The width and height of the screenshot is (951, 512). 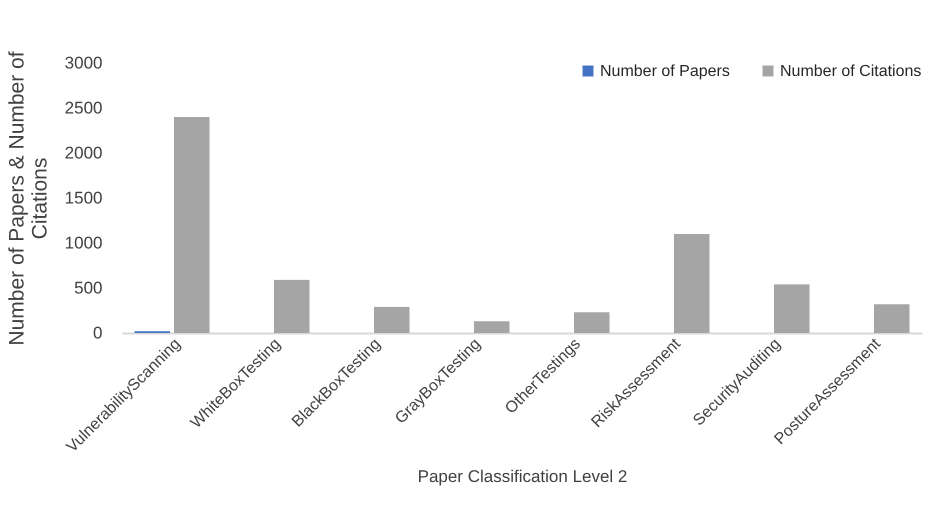 I want to click on y-tick-label: 2000, so click(x=83, y=153).